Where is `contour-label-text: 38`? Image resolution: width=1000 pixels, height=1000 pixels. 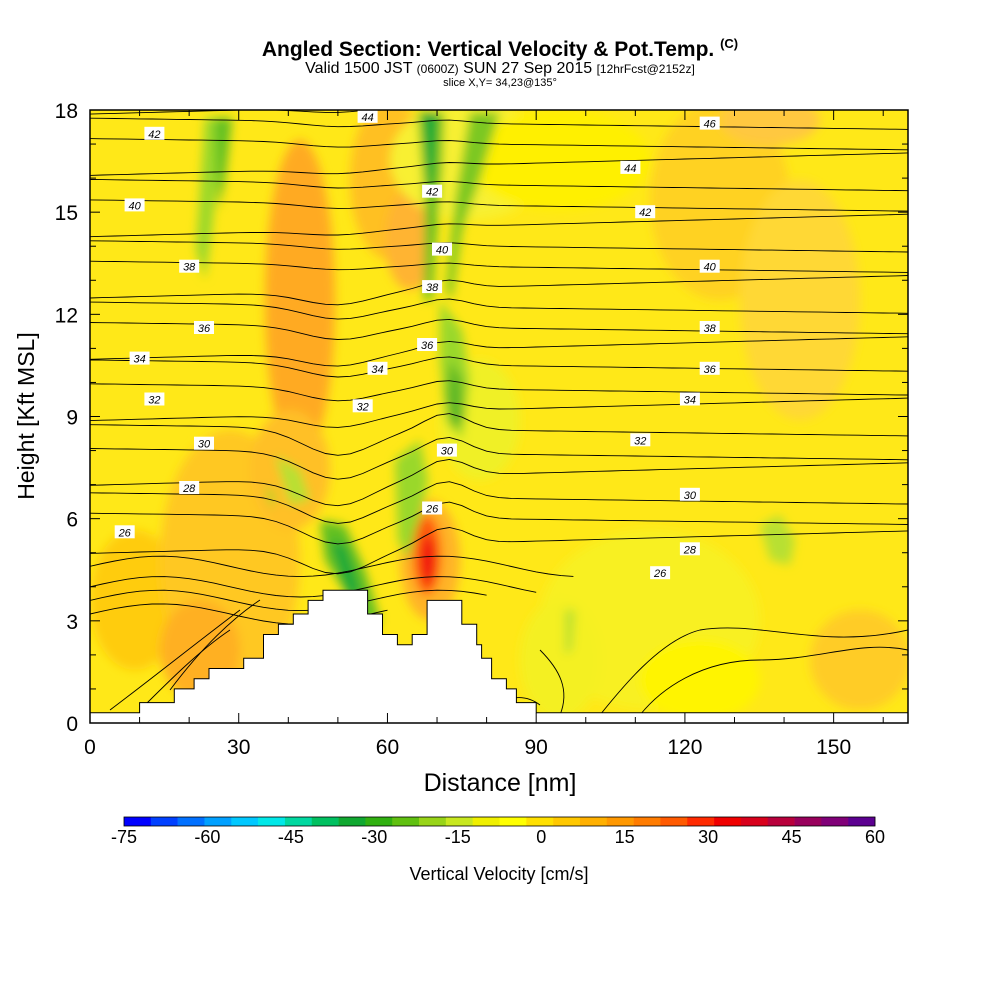 contour-label-text: 38 is located at coordinates (710, 329).